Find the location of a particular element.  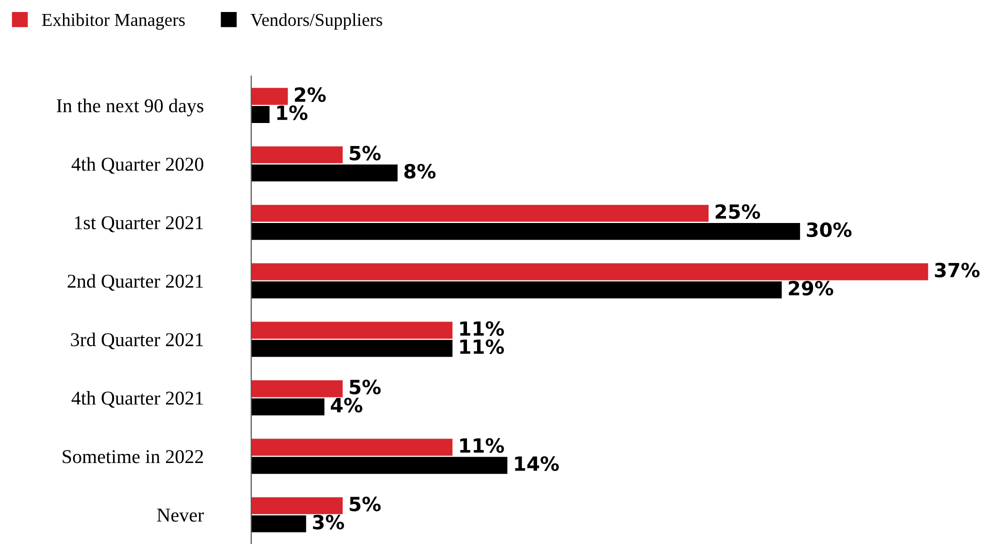

data-label: 25% is located at coordinates (738, 211).